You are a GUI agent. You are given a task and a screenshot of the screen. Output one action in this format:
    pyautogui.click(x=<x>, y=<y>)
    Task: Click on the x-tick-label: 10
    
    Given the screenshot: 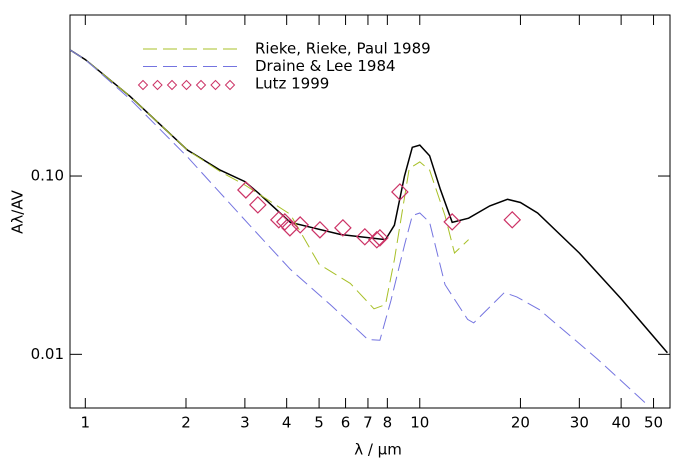 What is the action you would take?
    pyautogui.click(x=419, y=423)
    